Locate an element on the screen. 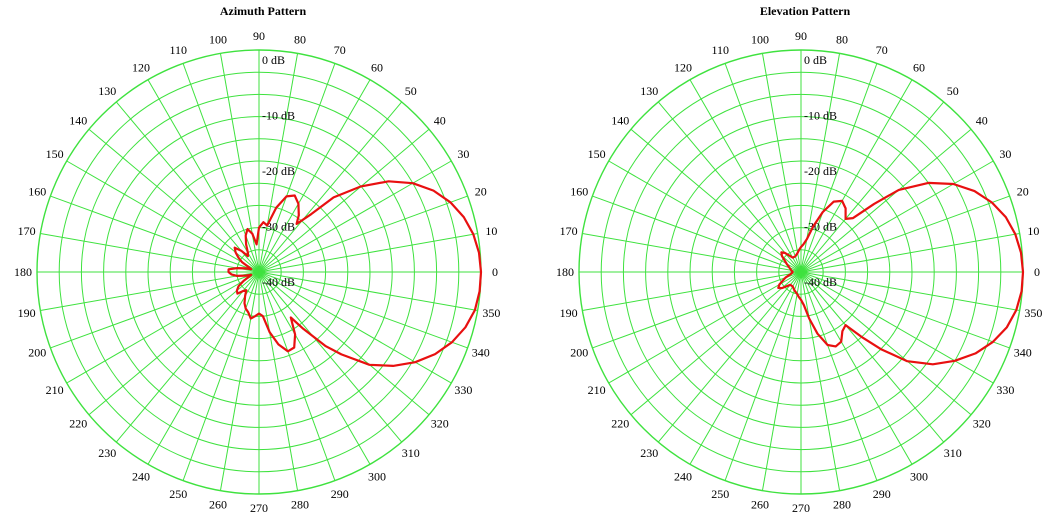  radial-tick-label: -10 dB is located at coordinates (278, 116).